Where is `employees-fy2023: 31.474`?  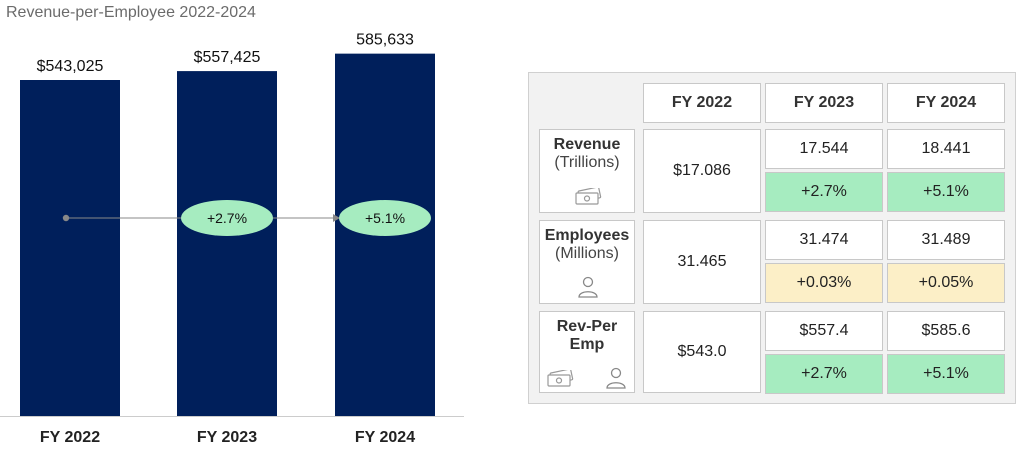
employees-fy2023: 31.474 is located at coordinates (824, 240).